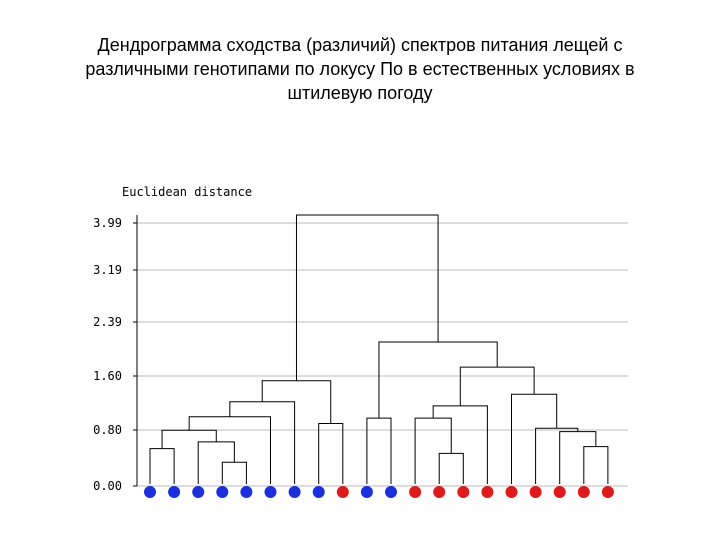 Image resolution: width=720 pixels, height=540 pixels. I want to click on y-tick-labels: 3.99 3.19 2.39 1.60 0.80 0.00, so click(107, 354).